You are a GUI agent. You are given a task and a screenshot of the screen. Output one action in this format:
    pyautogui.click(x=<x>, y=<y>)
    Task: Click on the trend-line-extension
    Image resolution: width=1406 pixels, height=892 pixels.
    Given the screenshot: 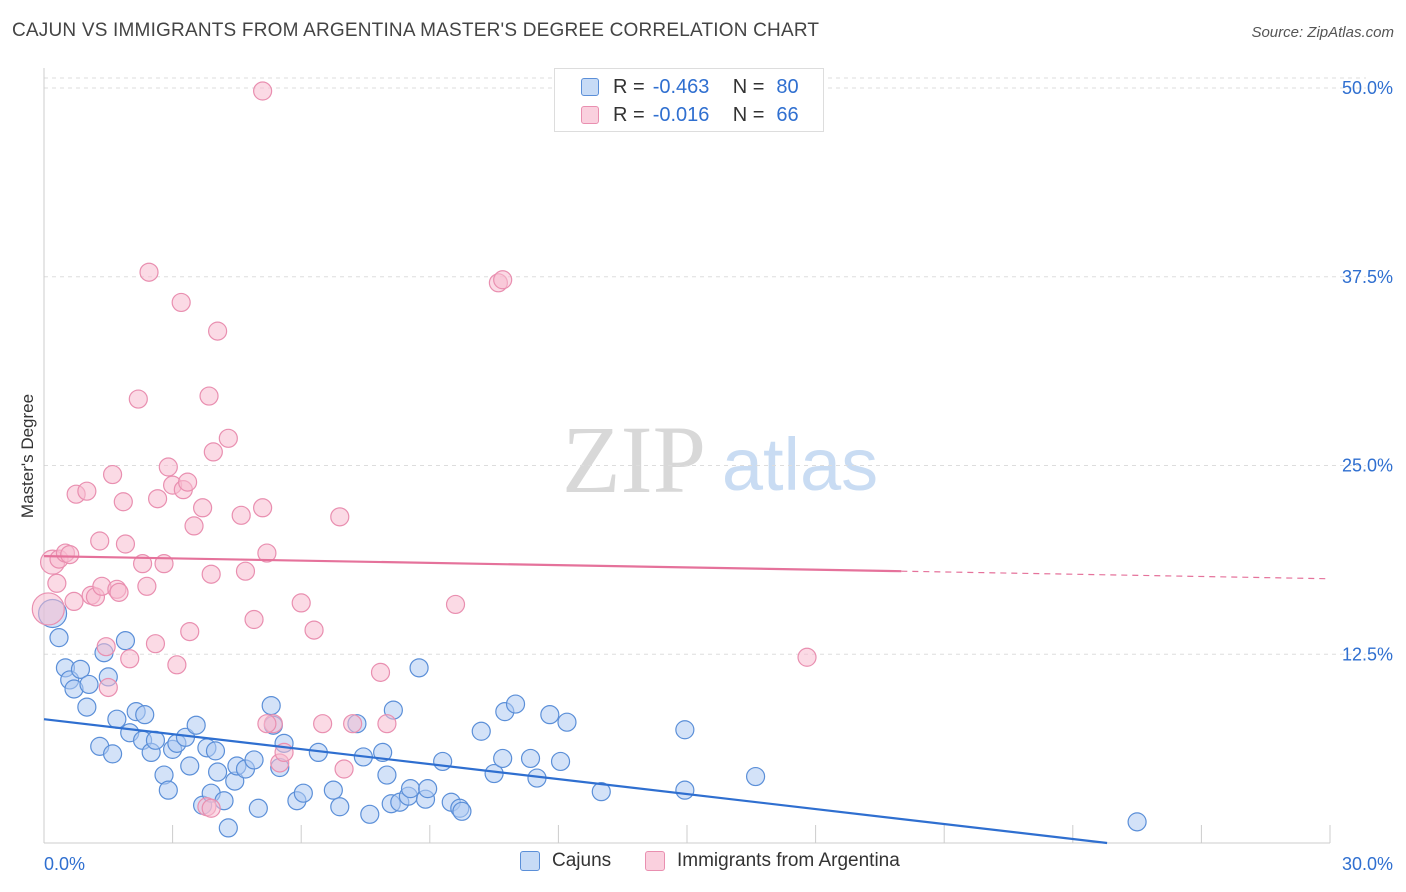 What is the action you would take?
    pyautogui.click(x=1116, y=575)
    